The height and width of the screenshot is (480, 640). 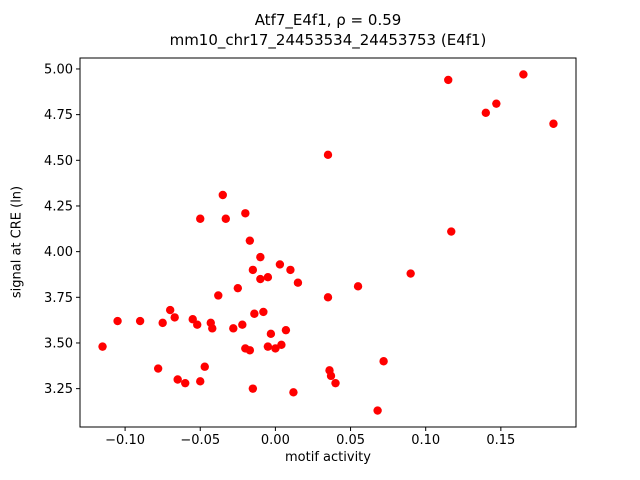 I want to click on y-tick-label: 4.25, so click(x=58, y=206).